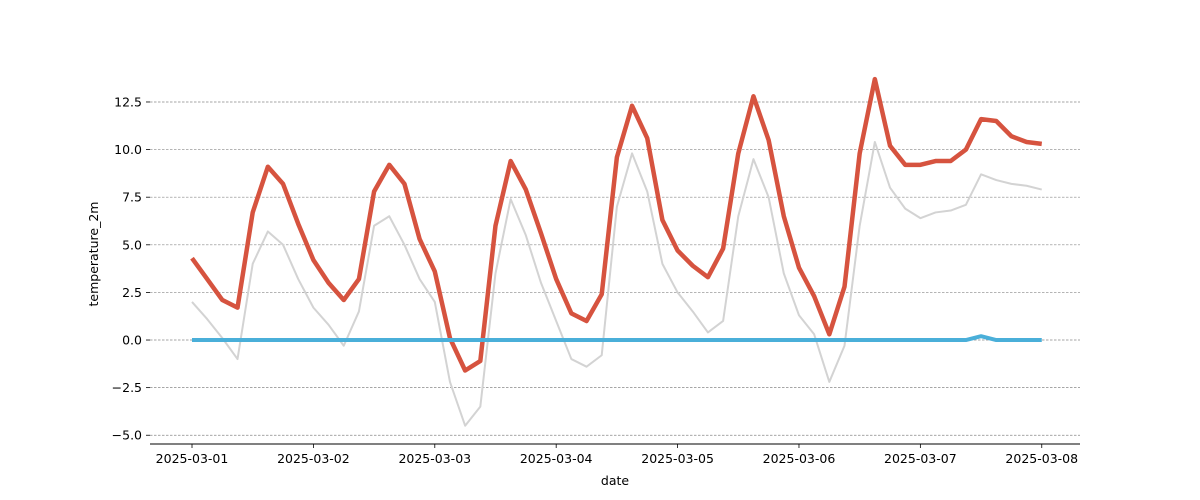 The image size is (1200, 500). I want to click on line-series, so click(617, 338).